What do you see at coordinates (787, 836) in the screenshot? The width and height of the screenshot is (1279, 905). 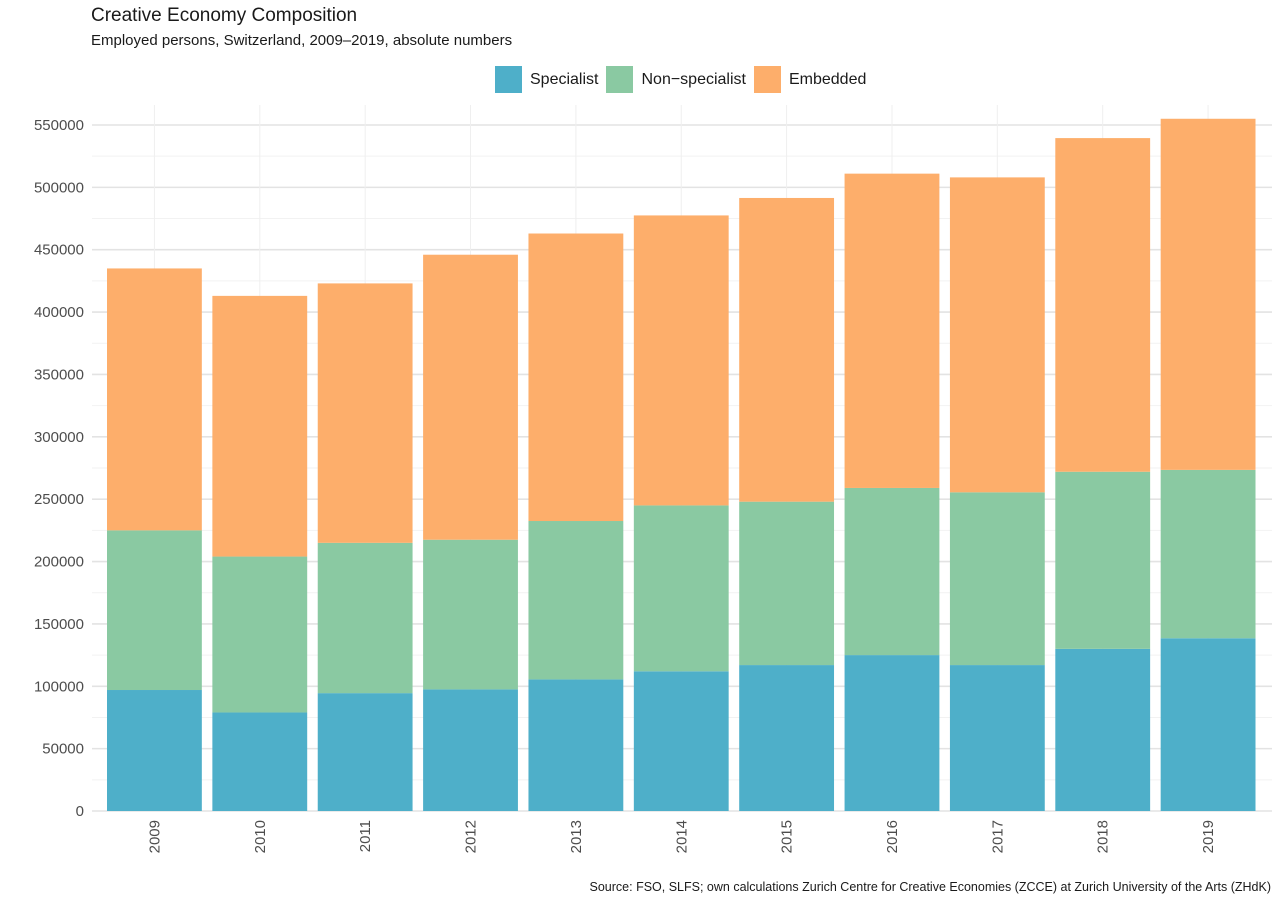 I see `x-tick-label: 2015` at bounding box center [787, 836].